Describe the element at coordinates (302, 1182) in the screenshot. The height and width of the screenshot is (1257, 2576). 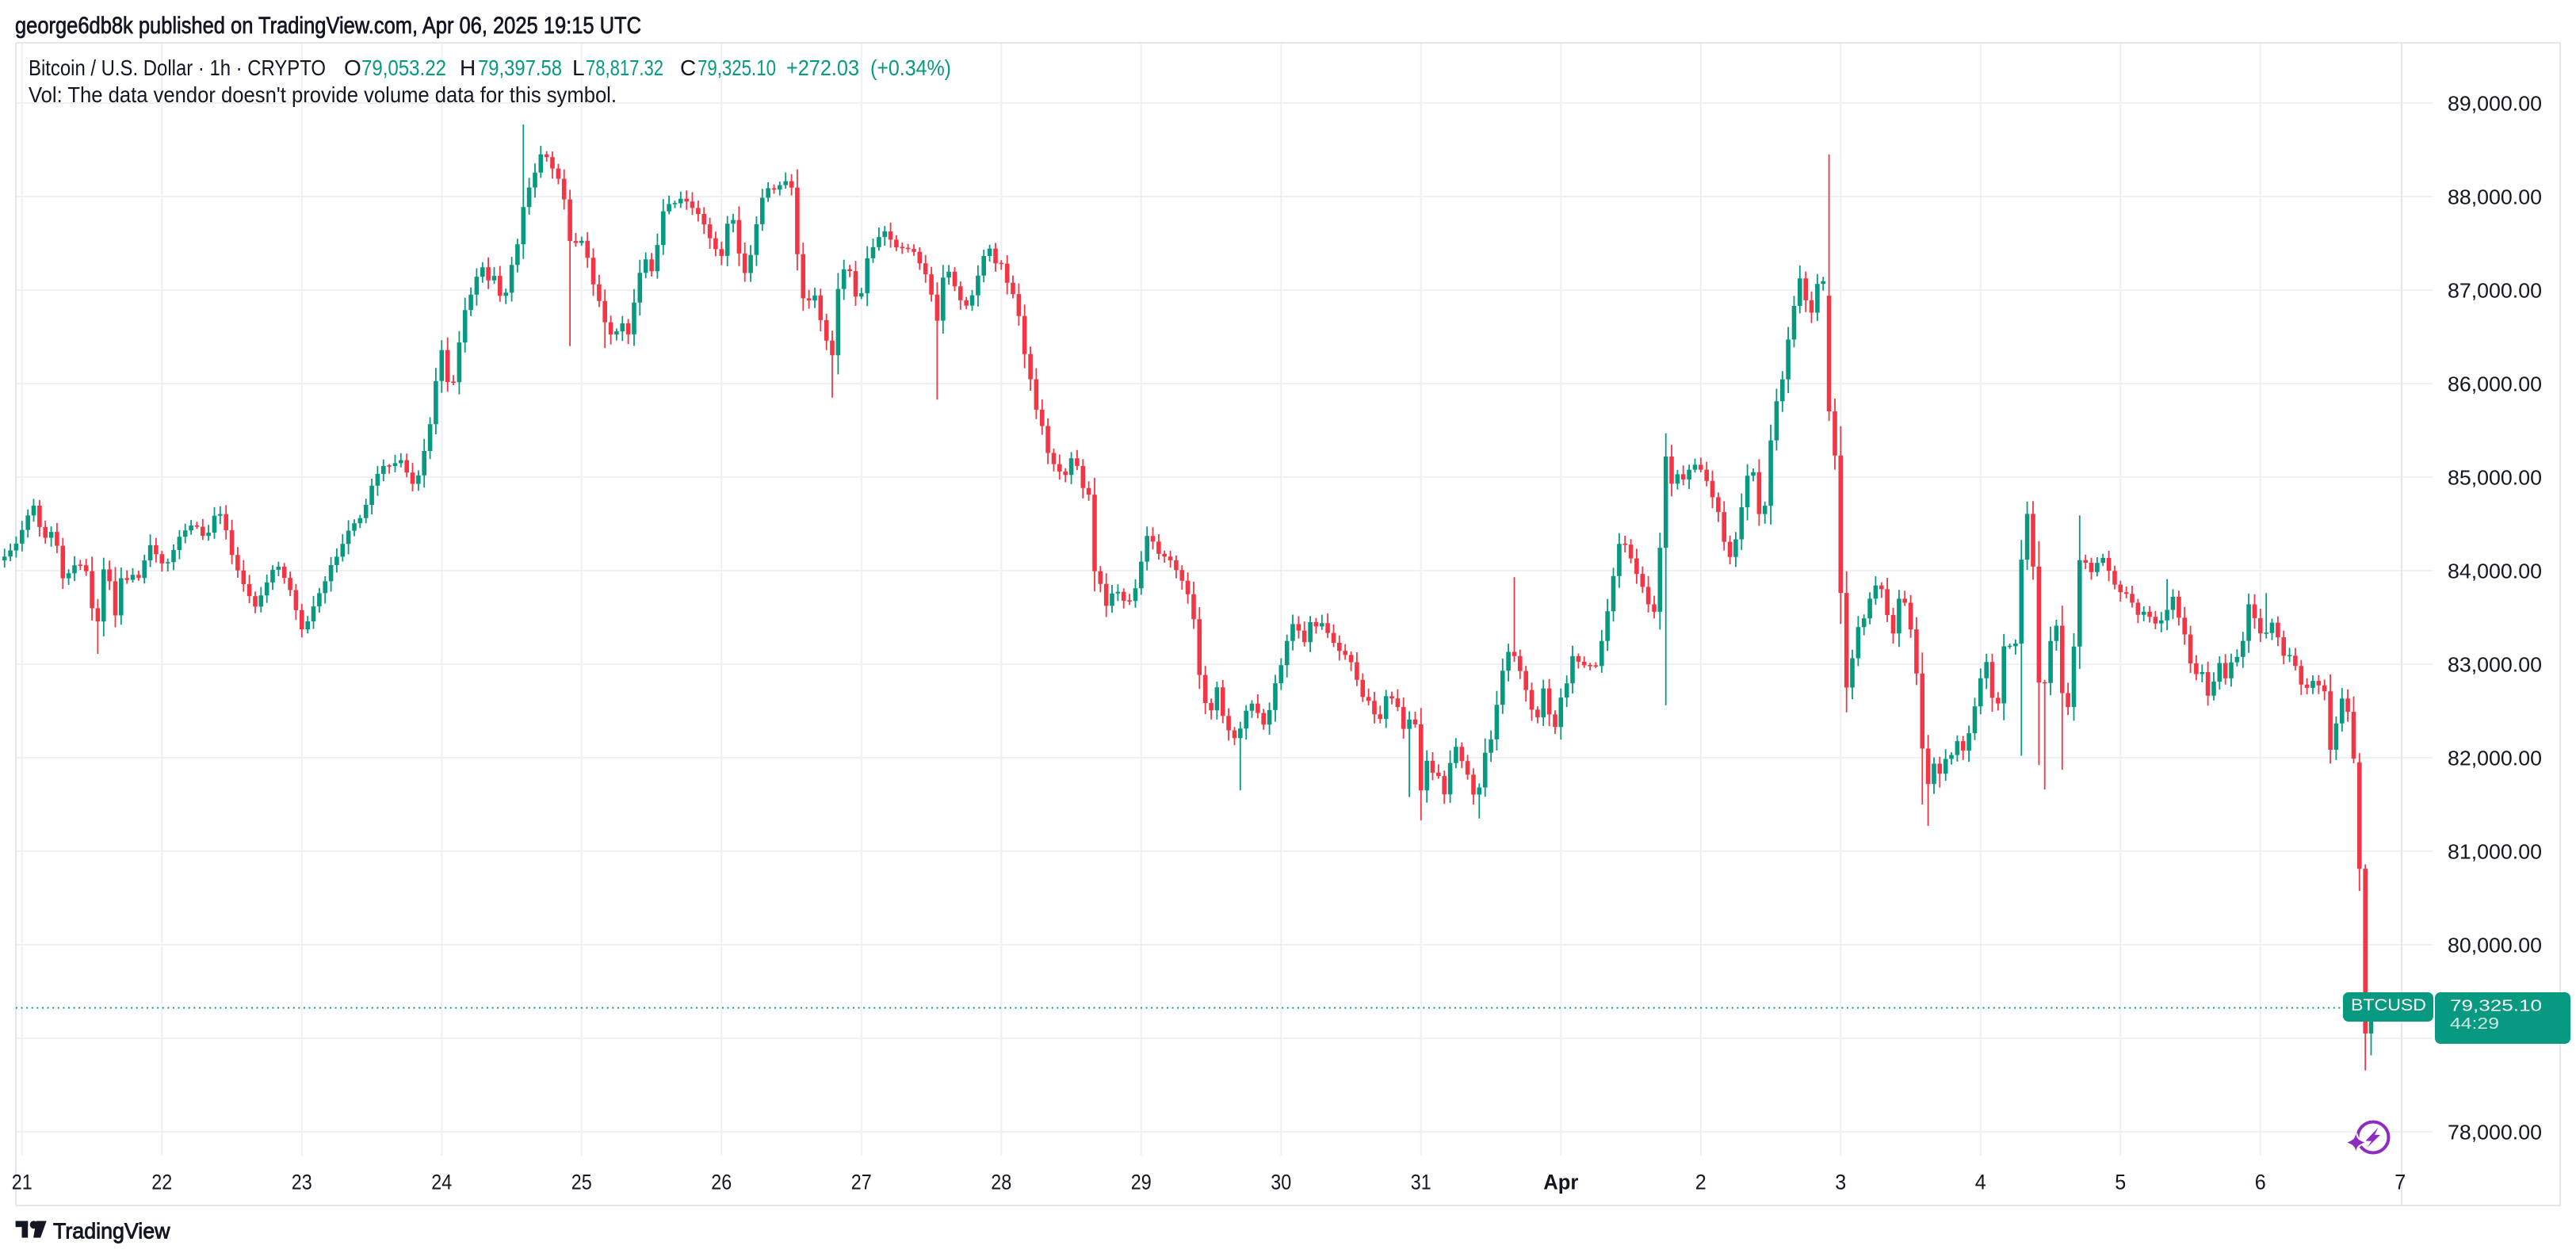
I see `svg-text: 23` at that location.